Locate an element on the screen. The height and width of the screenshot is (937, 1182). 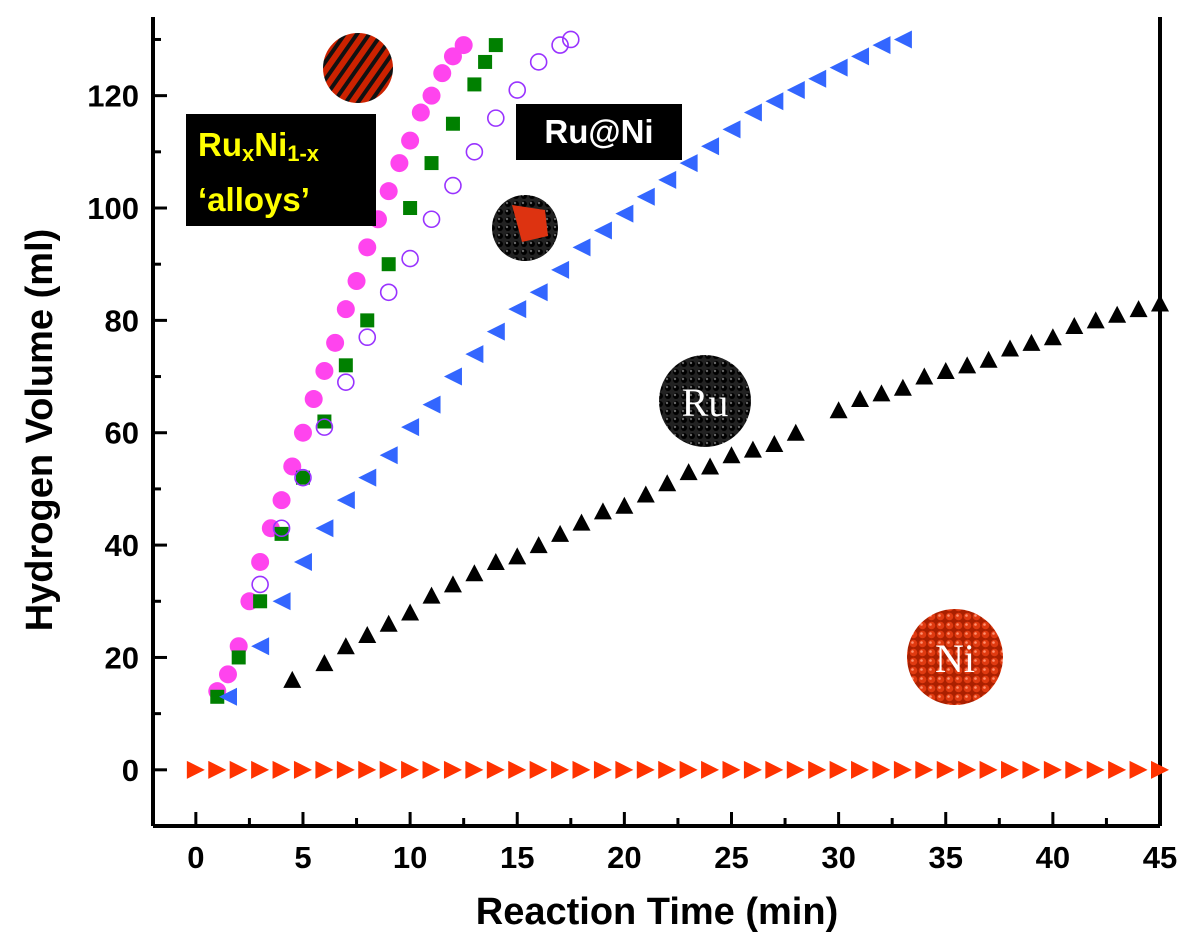
alloy-1-x-subscript: 1-x is located at coordinates (303, 153).